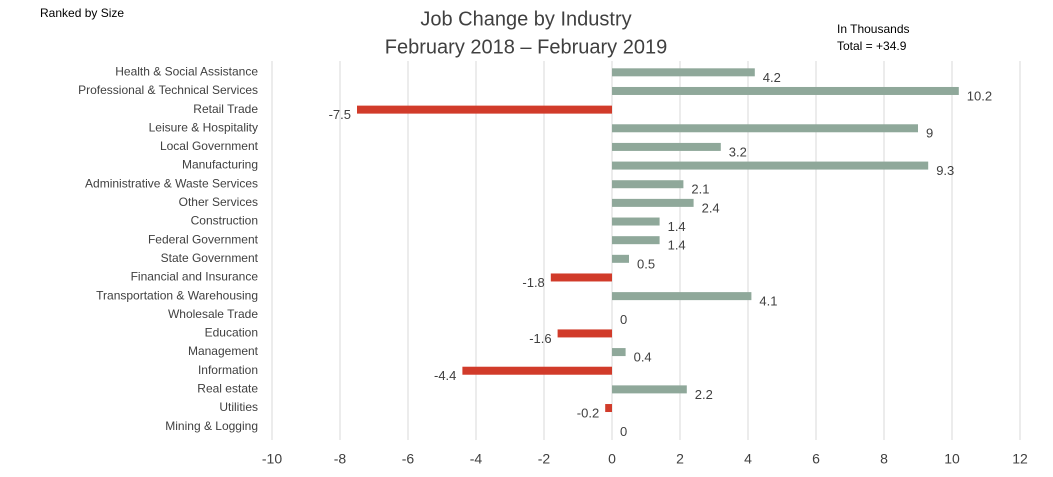 This screenshot has width=1053, height=477. I want to click on chart-title: Job Change by Industry, so click(525, 19).